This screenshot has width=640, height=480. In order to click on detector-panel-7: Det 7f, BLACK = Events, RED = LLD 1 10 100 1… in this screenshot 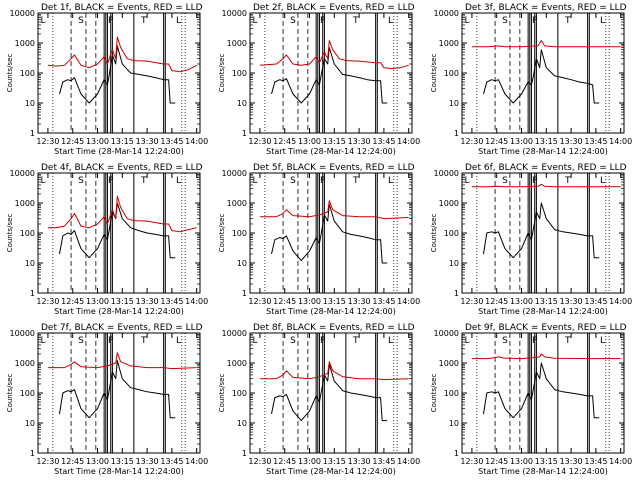, I will do `click(107, 399)`.